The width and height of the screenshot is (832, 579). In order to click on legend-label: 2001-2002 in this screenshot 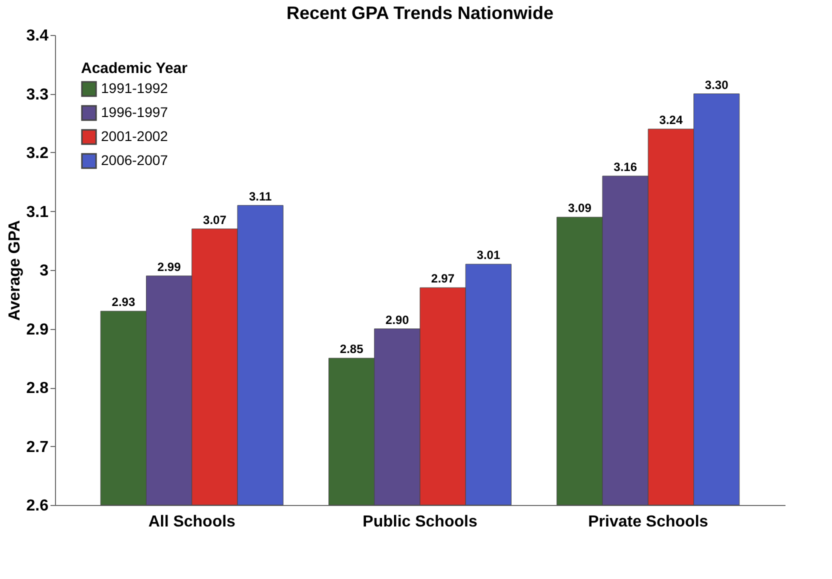, I will do `click(134, 136)`.